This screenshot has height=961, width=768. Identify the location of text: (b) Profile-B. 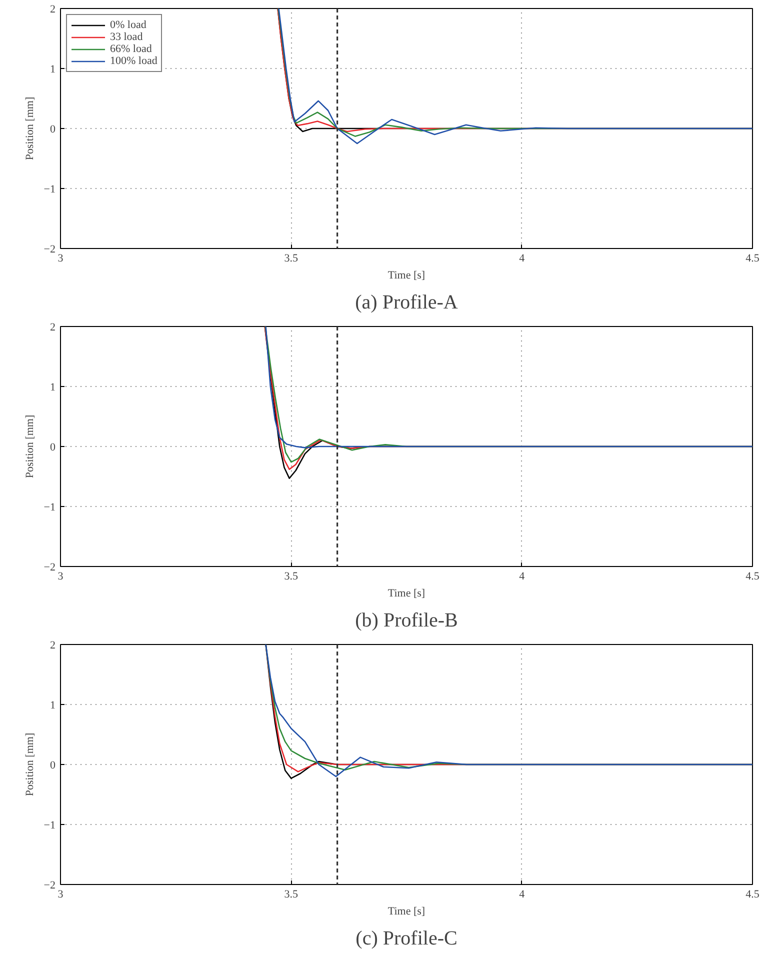
(406, 621).